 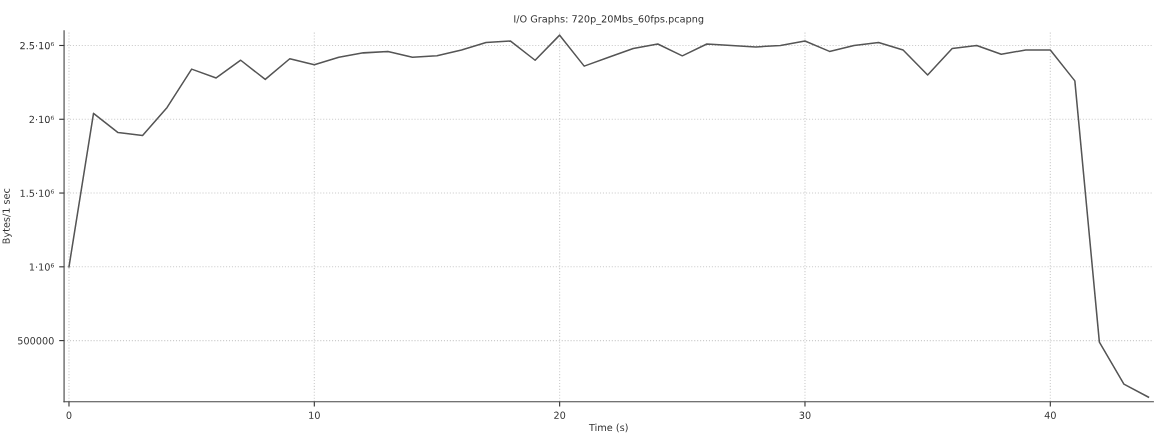 What do you see at coordinates (560, 415) in the screenshot?
I see `x-tick-label: 20` at bounding box center [560, 415].